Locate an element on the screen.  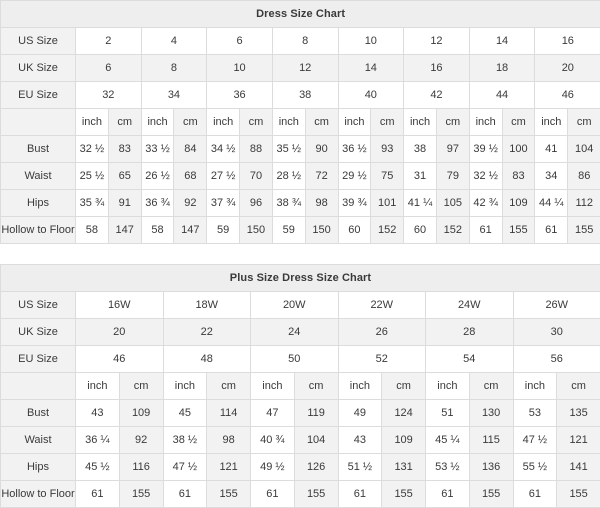
measure-cell-cm: 105 is located at coordinates (452, 203).